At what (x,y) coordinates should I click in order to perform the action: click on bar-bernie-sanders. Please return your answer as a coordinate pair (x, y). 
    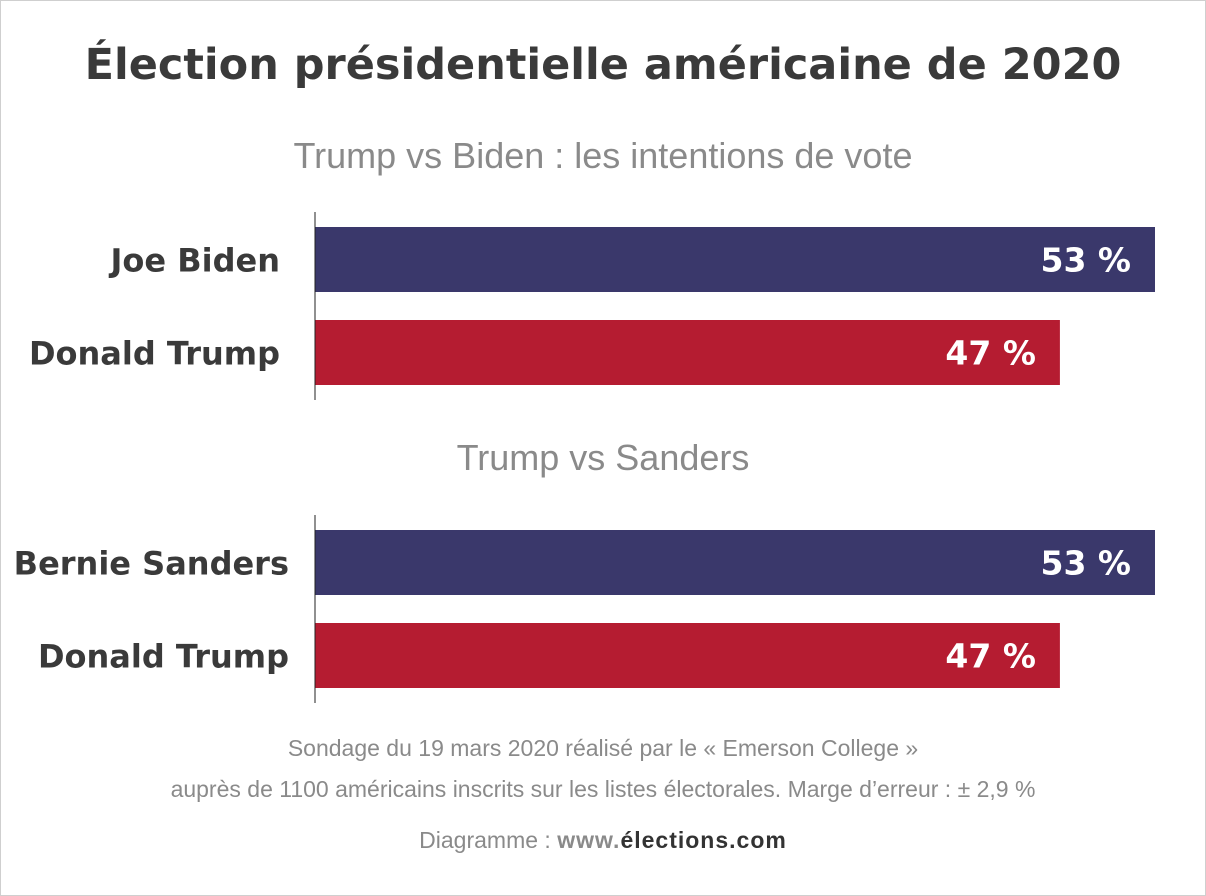
    Looking at the image, I should click on (735, 562).